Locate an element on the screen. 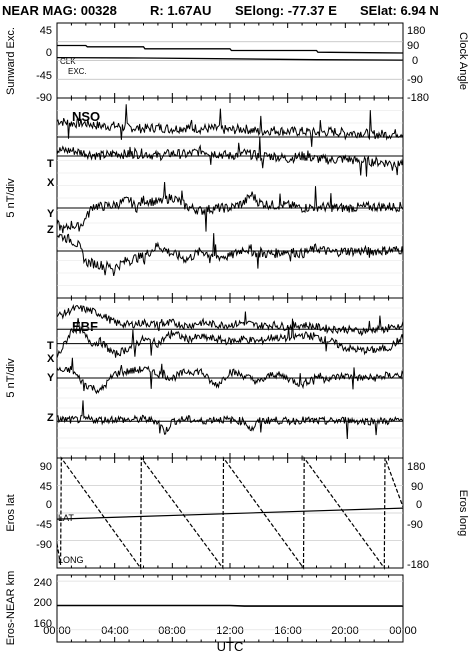 Image resolution: width=473 pixels, height=656 pixels. angles-right-tick-3: -90 is located at coordinates (415, 80).